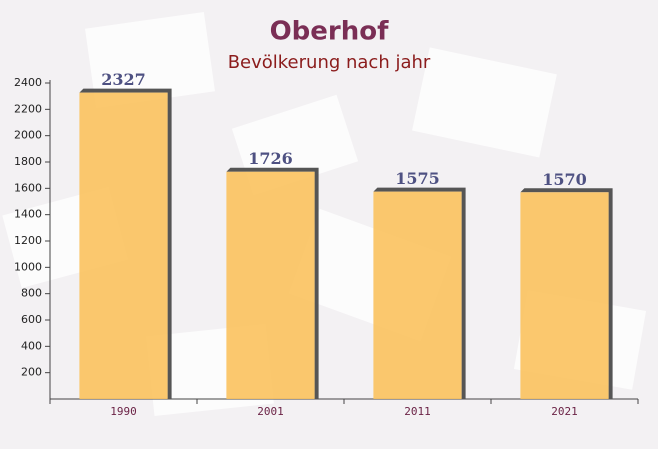 This screenshot has height=449, width=658. Describe the element at coordinates (123, 79) in the screenshot. I see `value-label: 2327` at that location.